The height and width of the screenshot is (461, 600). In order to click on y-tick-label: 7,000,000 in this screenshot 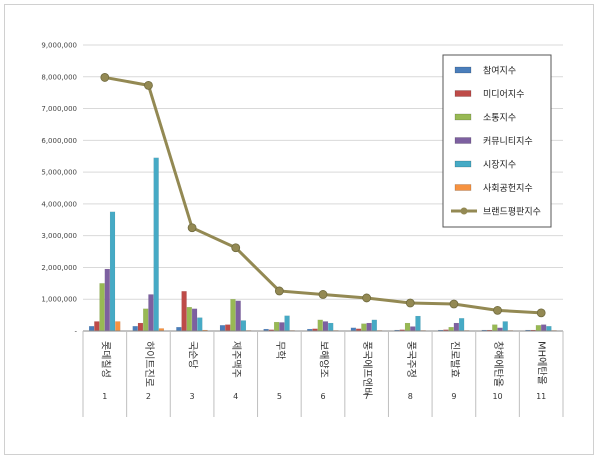, I will do `click(59, 109)`.